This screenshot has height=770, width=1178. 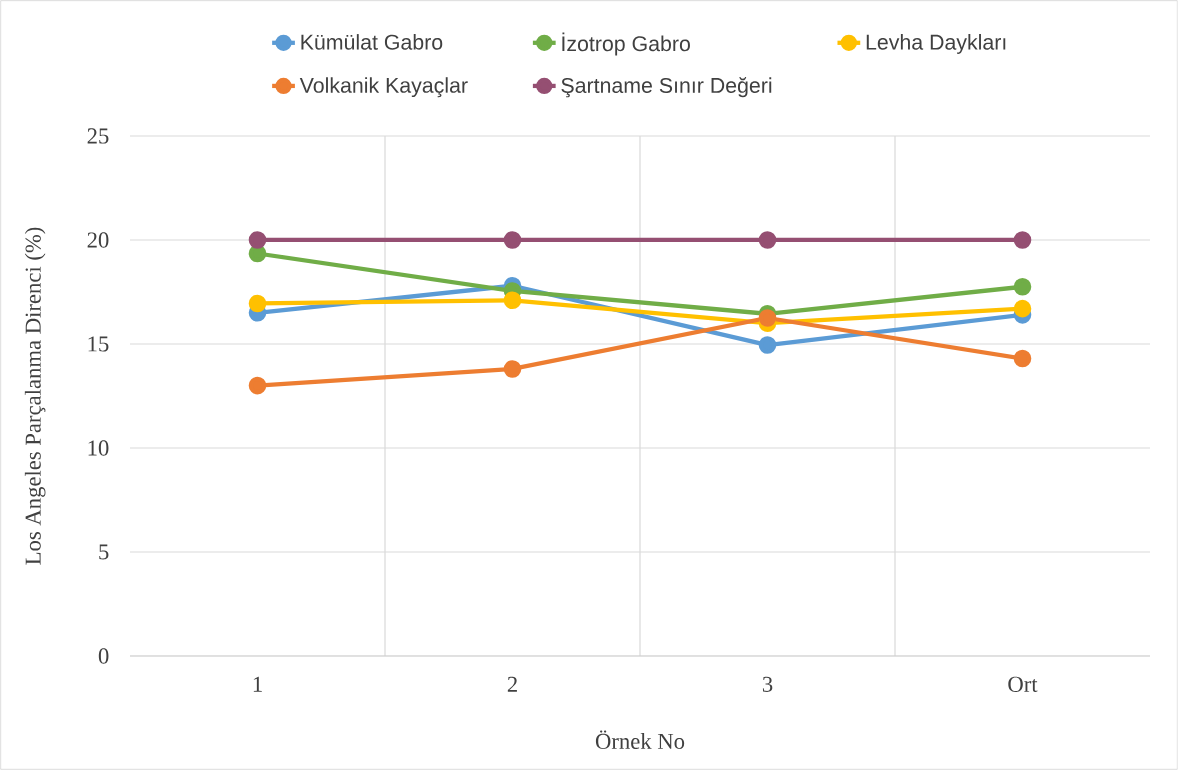 I want to click on y-tick-label: 15, so click(x=98, y=344).